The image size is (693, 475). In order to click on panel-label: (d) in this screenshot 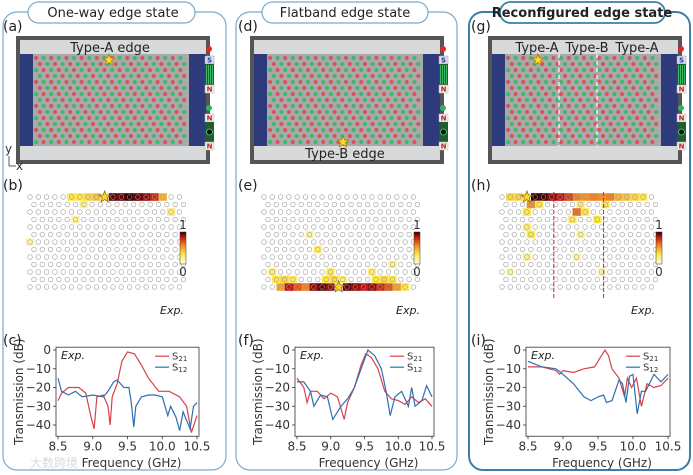, I will do `click(248, 27)`.